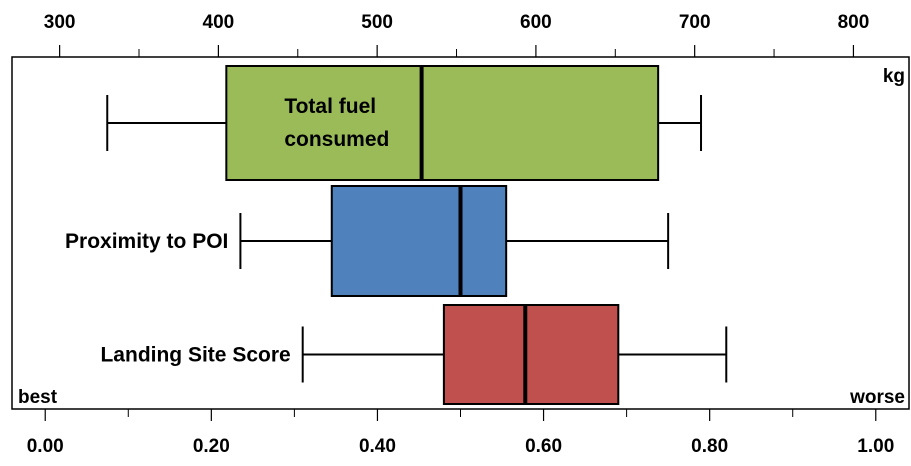 Image resolution: width=911 pixels, height=466 pixels. I want to click on box-landing-site-score: Landing Site Score, so click(414, 354).